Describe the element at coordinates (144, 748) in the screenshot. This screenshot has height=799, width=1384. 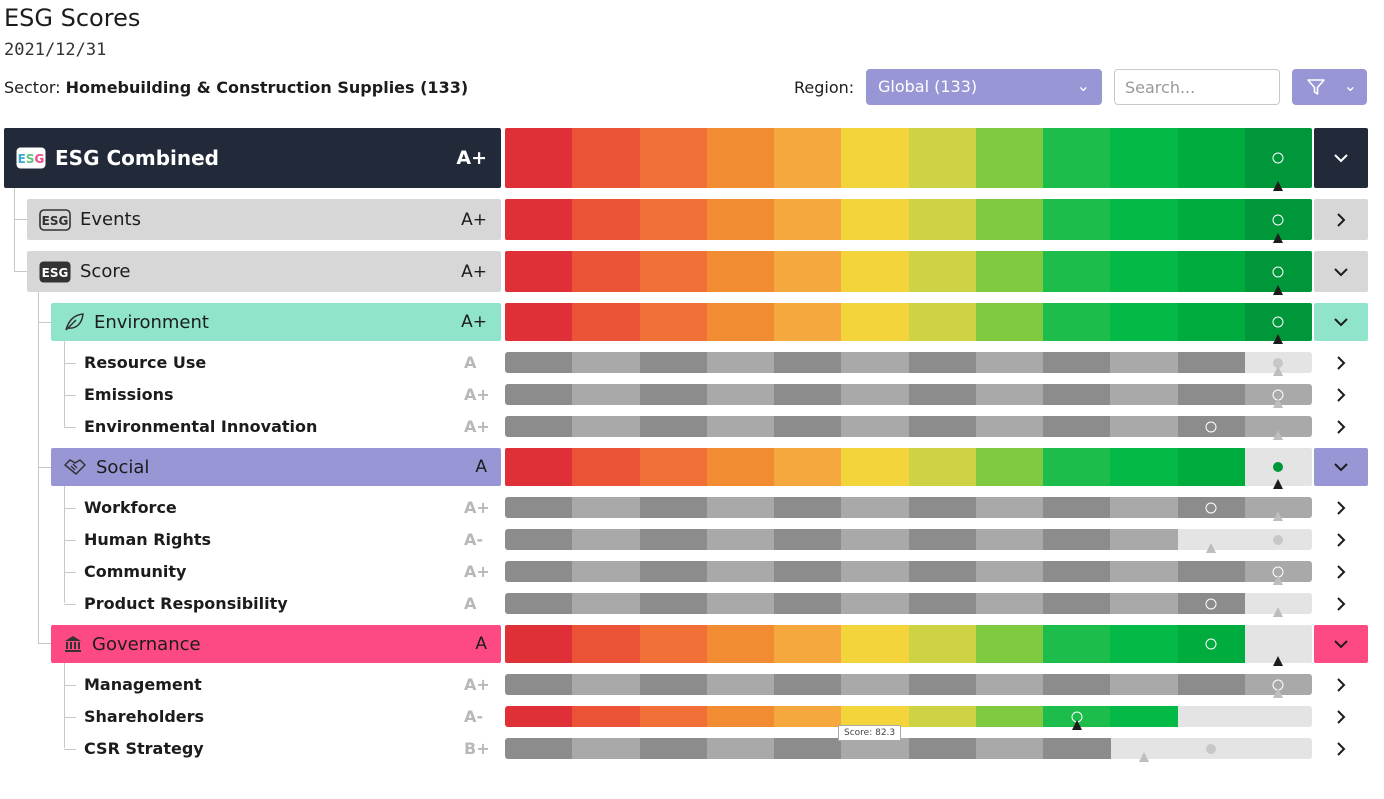
I see `row-label: CSR Strategy` at that location.